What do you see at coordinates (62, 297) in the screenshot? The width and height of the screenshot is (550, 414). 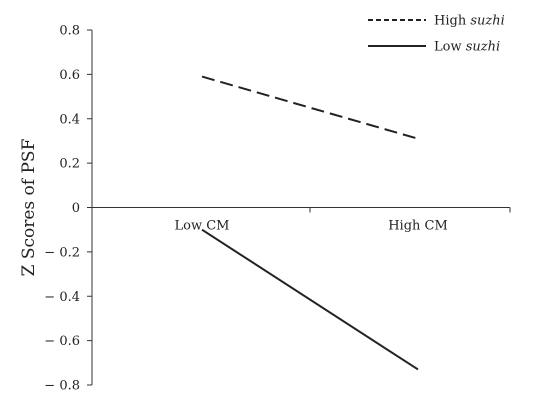 I see `y-tick-label: − 0.4` at bounding box center [62, 297].